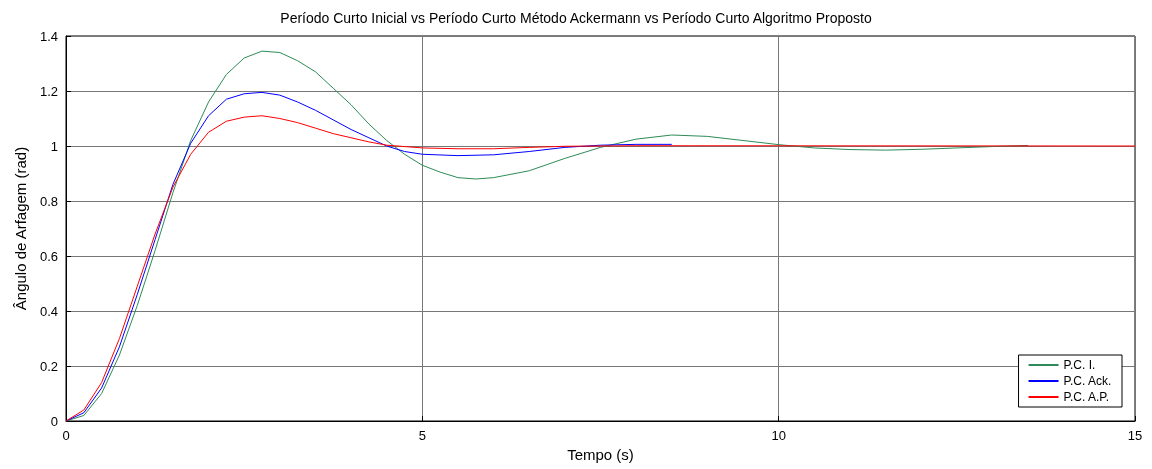  What do you see at coordinates (1079, 365) in the screenshot?
I see `legend-label: P.C. I.` at bounding box center [1079, 365].